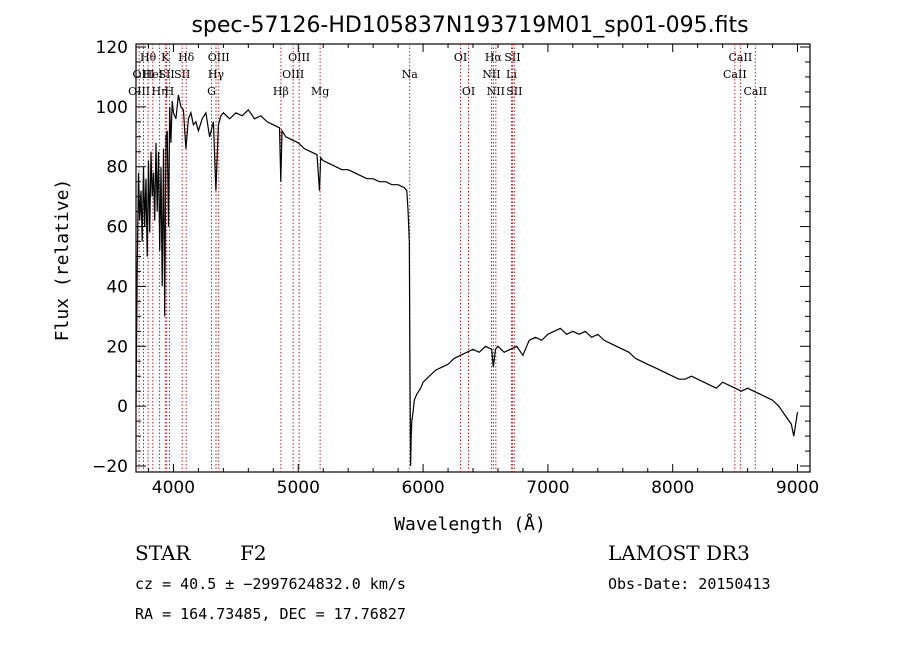  Describe the element at coordinates (211, 91) in the screenshot. I see `line-marker-label: G` at that location.